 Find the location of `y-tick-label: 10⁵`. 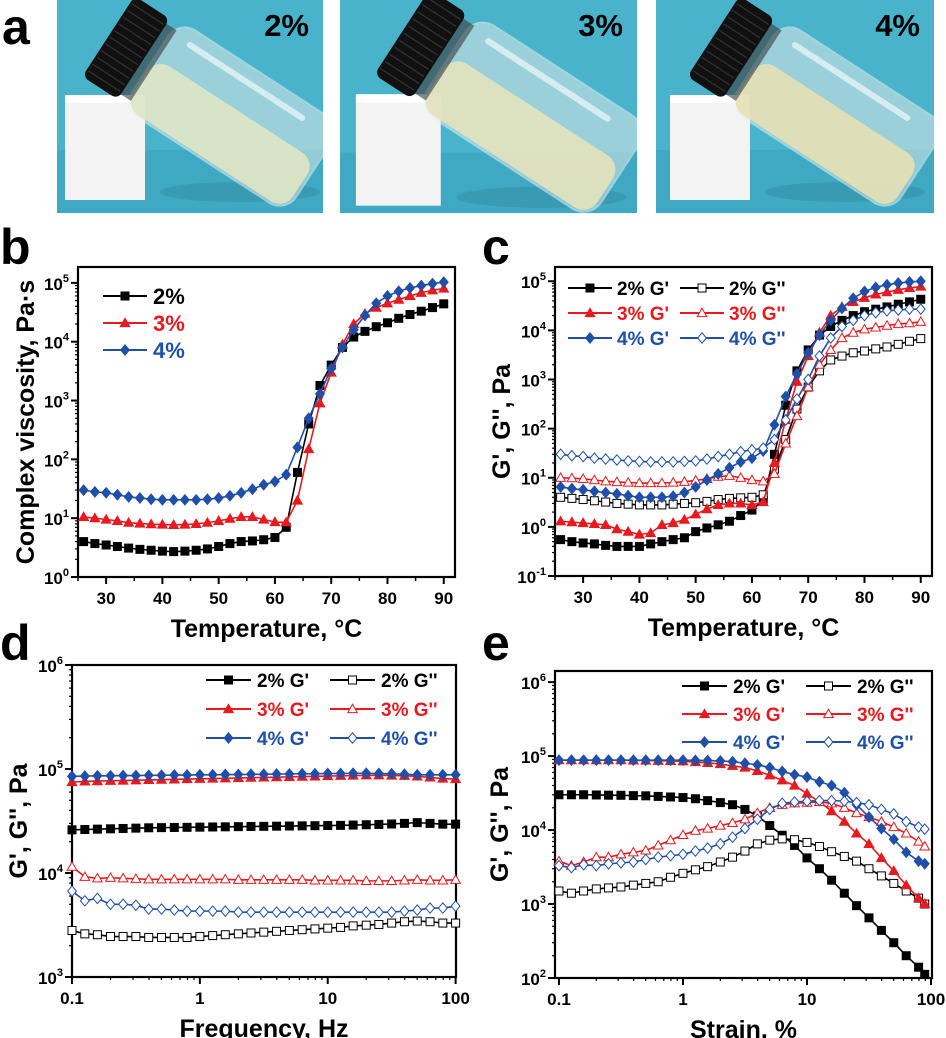

y-tick-label: 10⁵ is located at coordinates (533, 756).